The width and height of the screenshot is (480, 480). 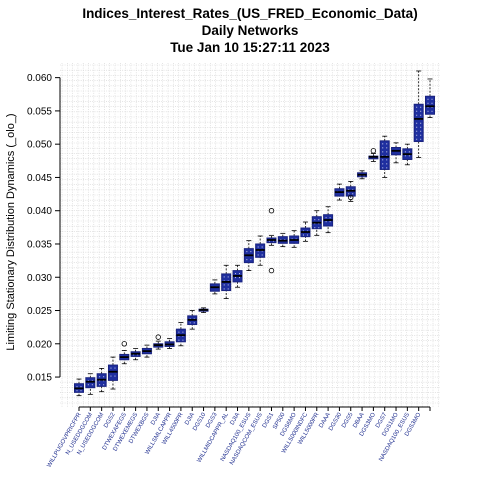 What do you see at coordinates (39, 244) in the screenshot?
I see `y-tick-label: 0.035` at bounding box center [39, 244].